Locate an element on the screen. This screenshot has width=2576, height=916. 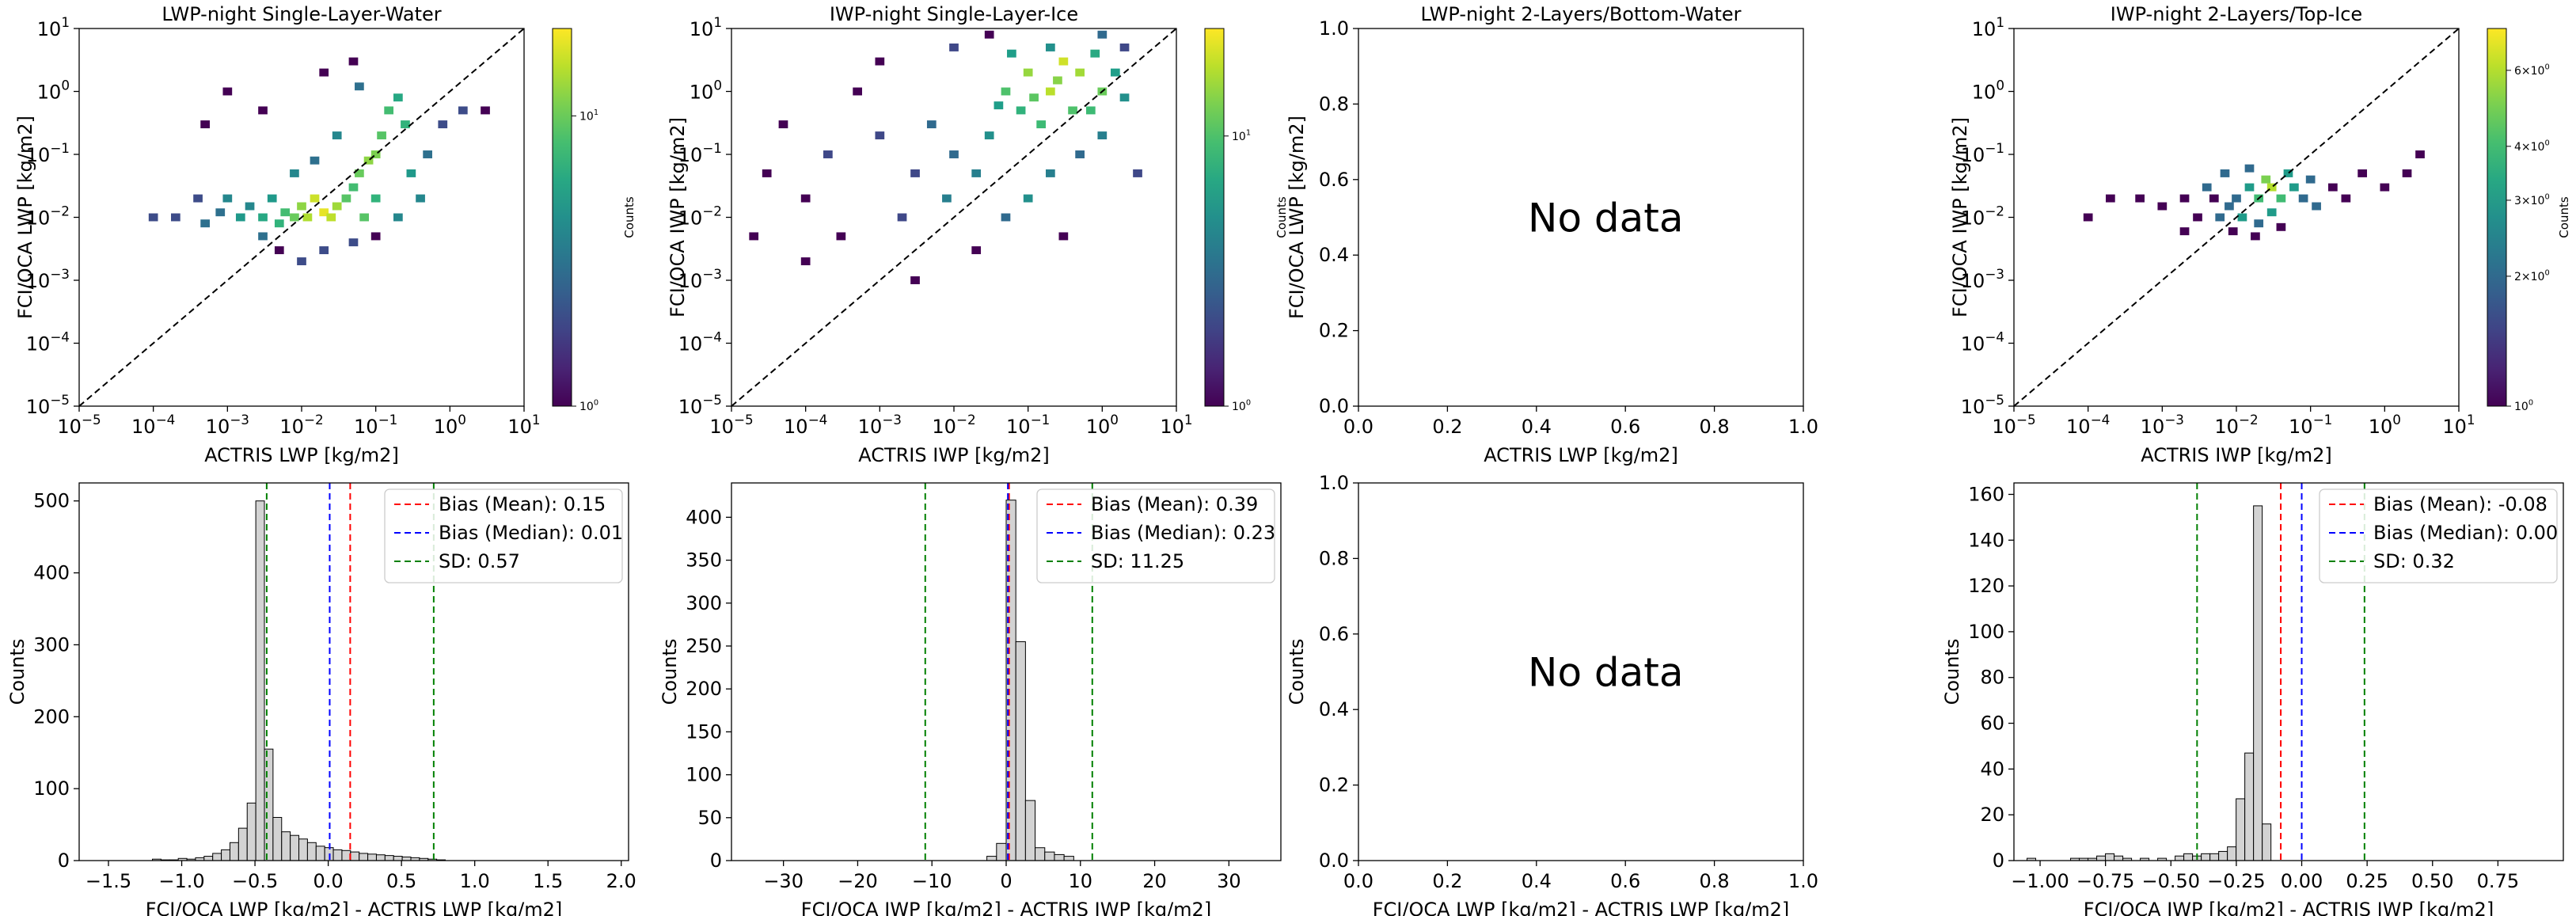
legend-sd-label: SD: 11.25 is located at coordinates (1137, 561).